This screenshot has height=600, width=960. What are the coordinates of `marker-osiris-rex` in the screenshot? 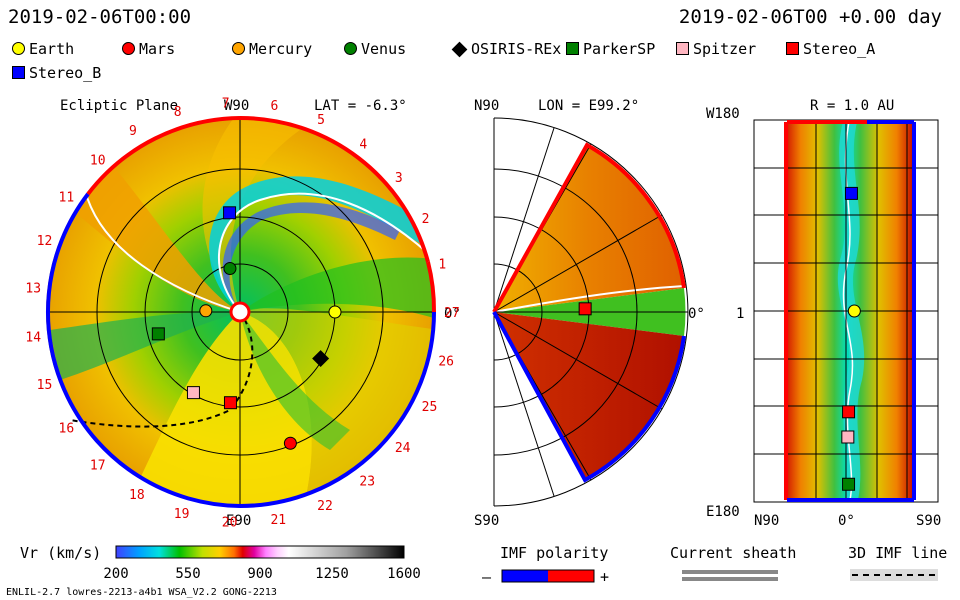 It's located at (321, 359).